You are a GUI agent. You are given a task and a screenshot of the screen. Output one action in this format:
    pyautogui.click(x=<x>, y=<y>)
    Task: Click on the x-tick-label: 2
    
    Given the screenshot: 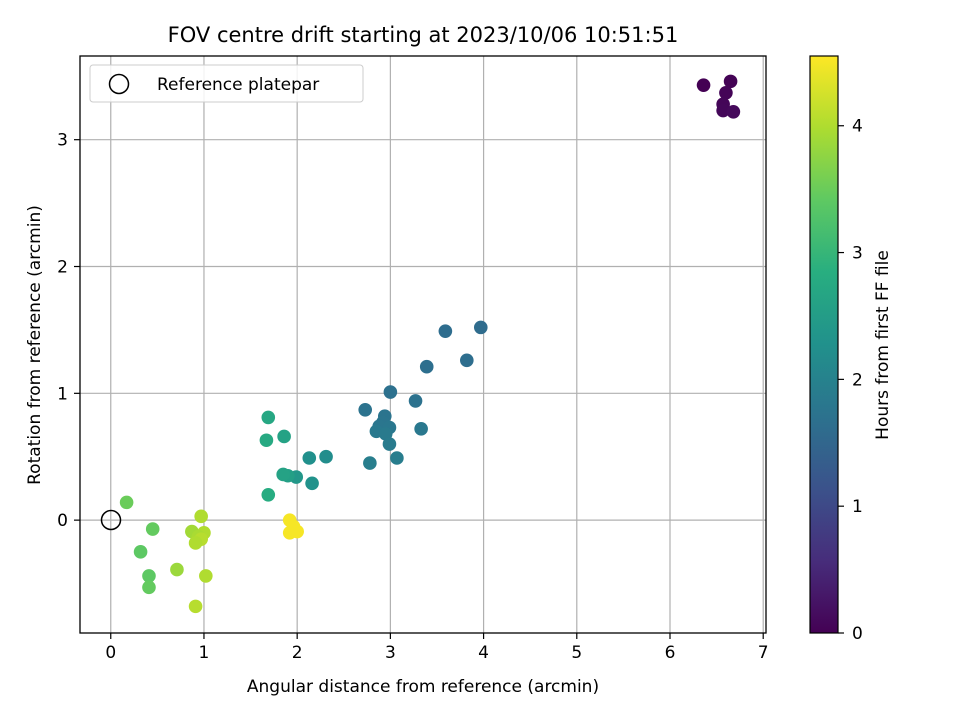 What is the action you would take?
    pyautogui.click(x=297, y=653)
    